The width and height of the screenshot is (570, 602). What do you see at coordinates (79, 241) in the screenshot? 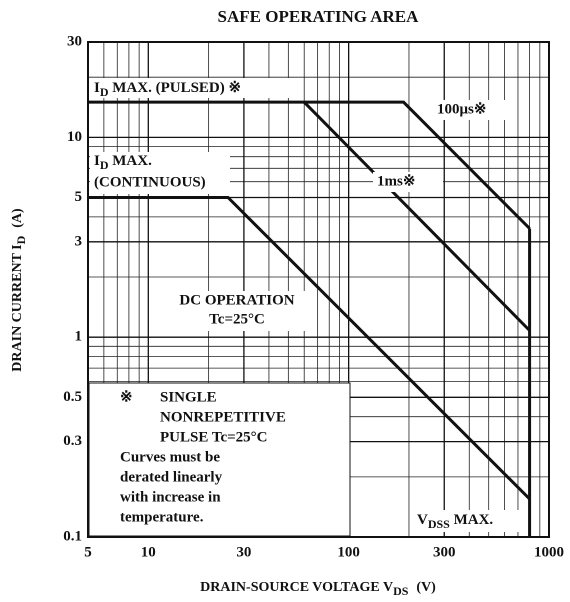
I see `y-tick-label: 3` at bounding box center [79, 241].